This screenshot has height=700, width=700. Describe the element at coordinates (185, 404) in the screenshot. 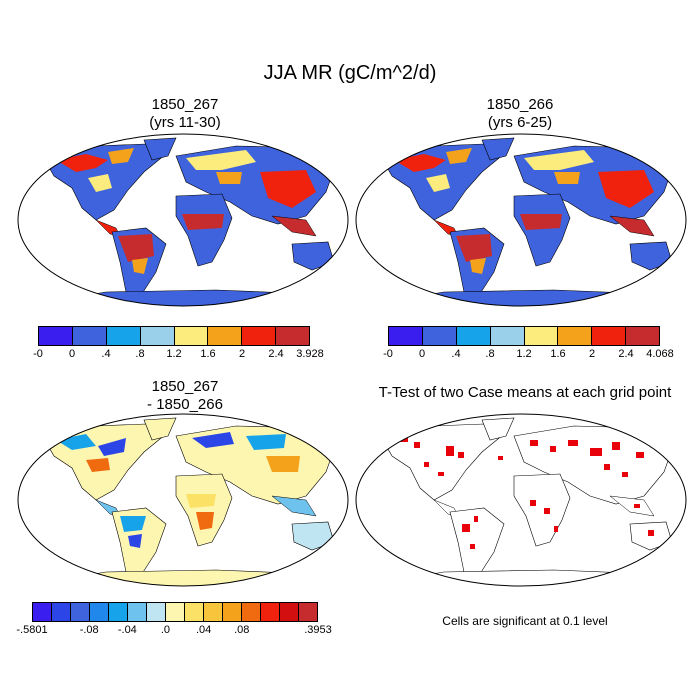

I see `panel3-title-line2: - 1850_266` at that location.